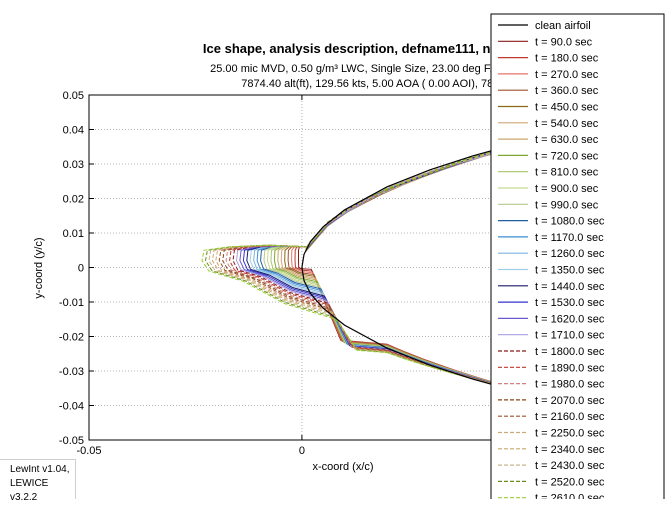 This screenshot has height=505, width=666. Describe the element at coordinates (567, 189) in the screenshot. I see `legend-label: t = 900.0 sec` at that location.